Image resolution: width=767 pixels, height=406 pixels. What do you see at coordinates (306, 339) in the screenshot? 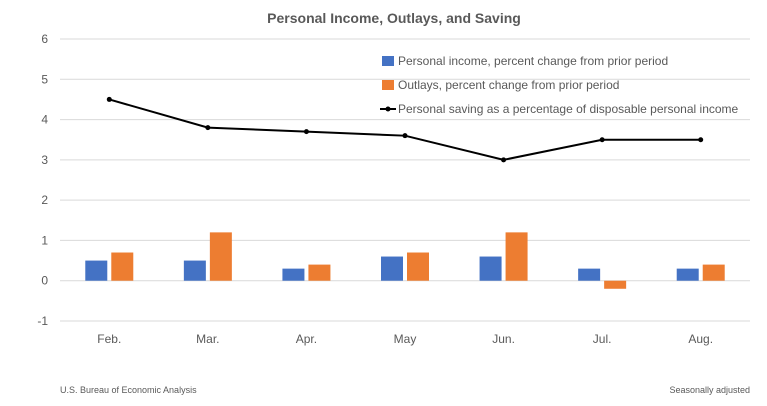
I see `x-tick-label: Apr.` at bounding box center [306, 339].